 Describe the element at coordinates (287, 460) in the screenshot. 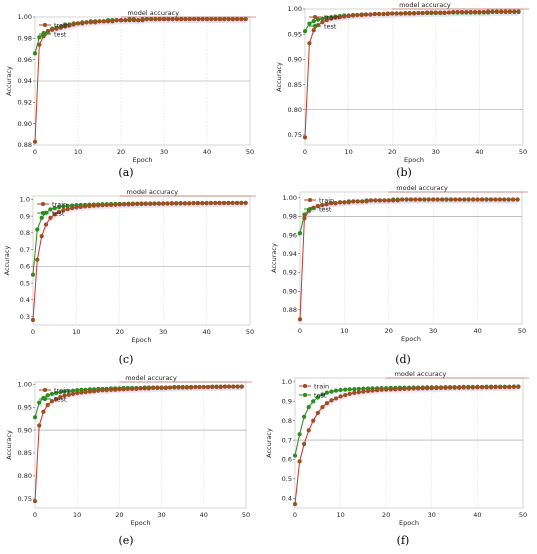

I see `y-tick-label: 0.6` at that location.